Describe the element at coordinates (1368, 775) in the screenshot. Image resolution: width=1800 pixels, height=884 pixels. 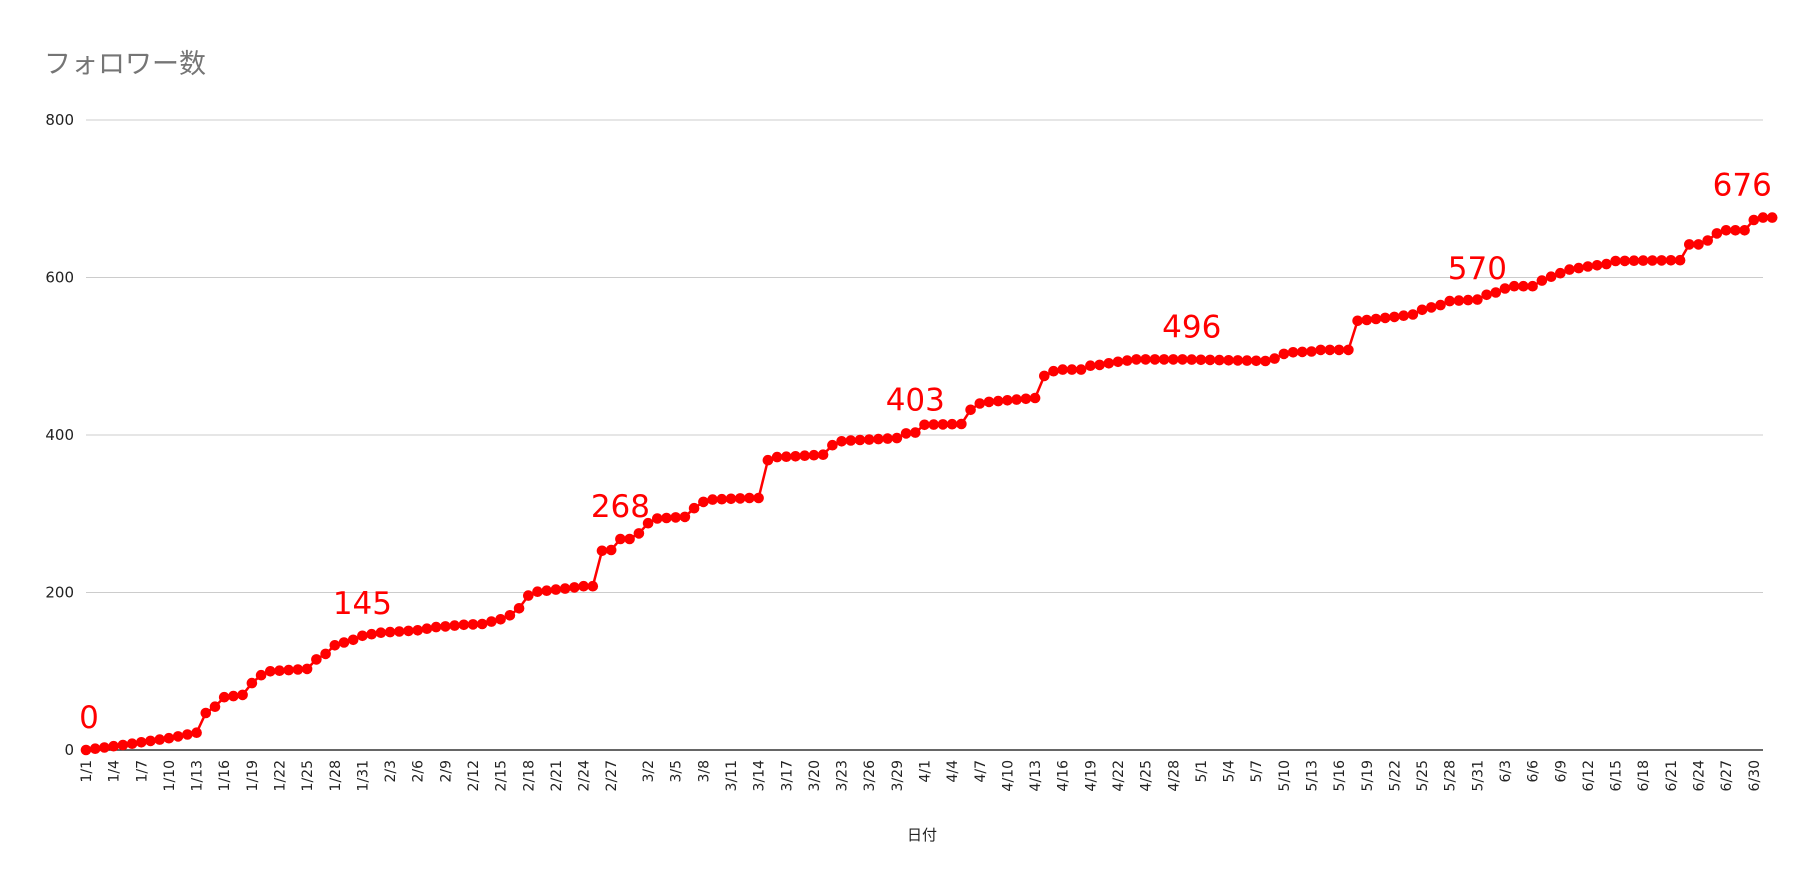
I see `x-tick-label: 5/19` at that location.